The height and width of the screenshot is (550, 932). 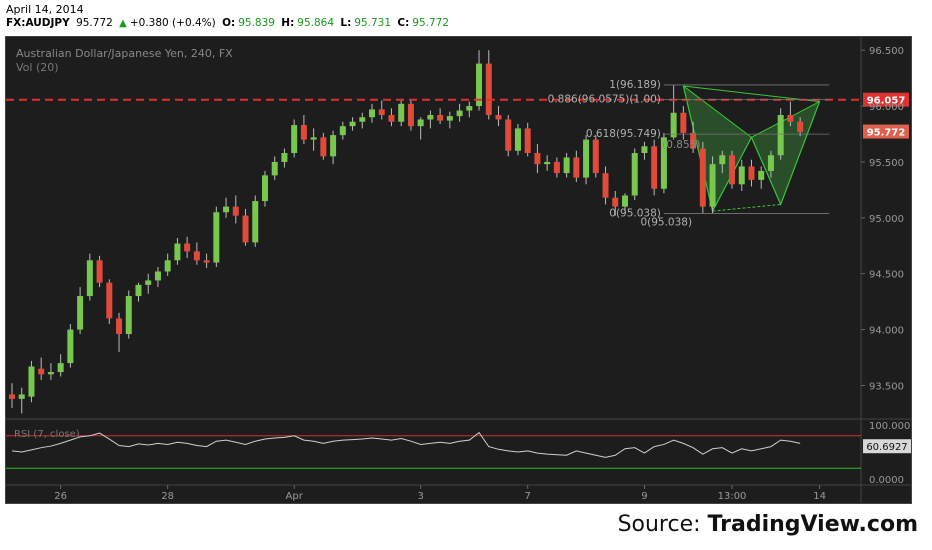 I want to click on low-label: L:, so click(x=346, y=23).